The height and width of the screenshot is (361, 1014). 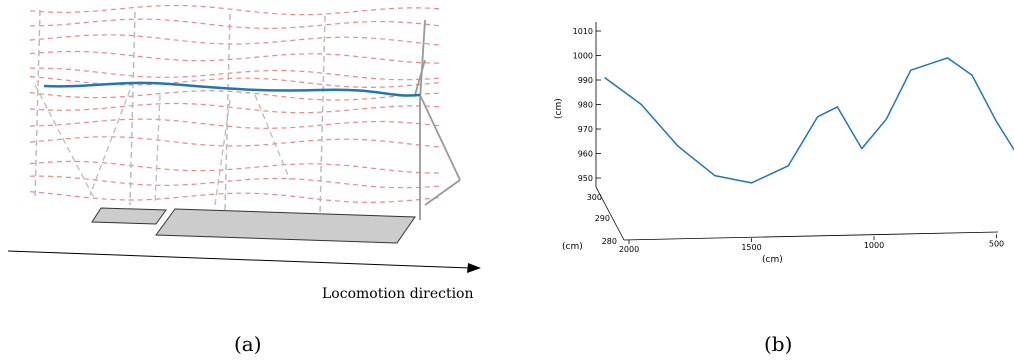 What do you see at coordinates (629, 249) in the screenshot?
I see `x-tick-label: 2000` at bounding box center [629, 249].